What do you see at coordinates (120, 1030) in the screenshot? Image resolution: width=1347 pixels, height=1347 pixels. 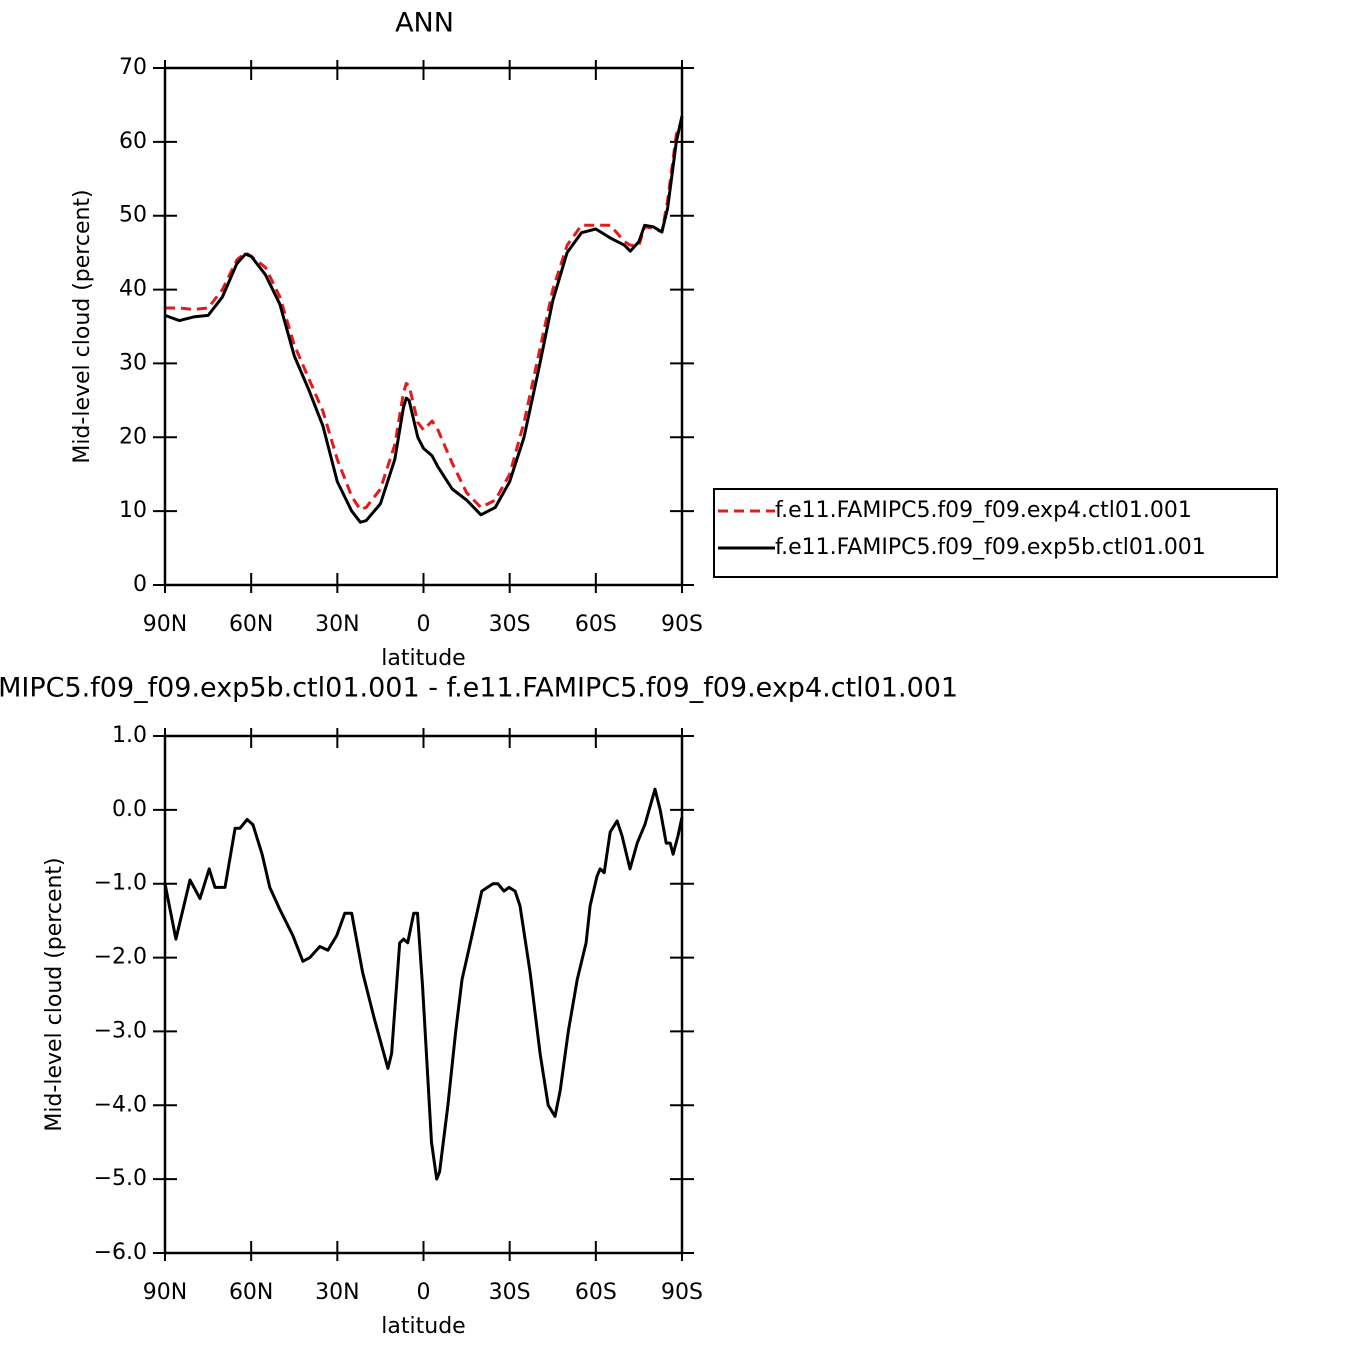 I see `y-tick-label: −3.0` at bounding box center [120, 1030].